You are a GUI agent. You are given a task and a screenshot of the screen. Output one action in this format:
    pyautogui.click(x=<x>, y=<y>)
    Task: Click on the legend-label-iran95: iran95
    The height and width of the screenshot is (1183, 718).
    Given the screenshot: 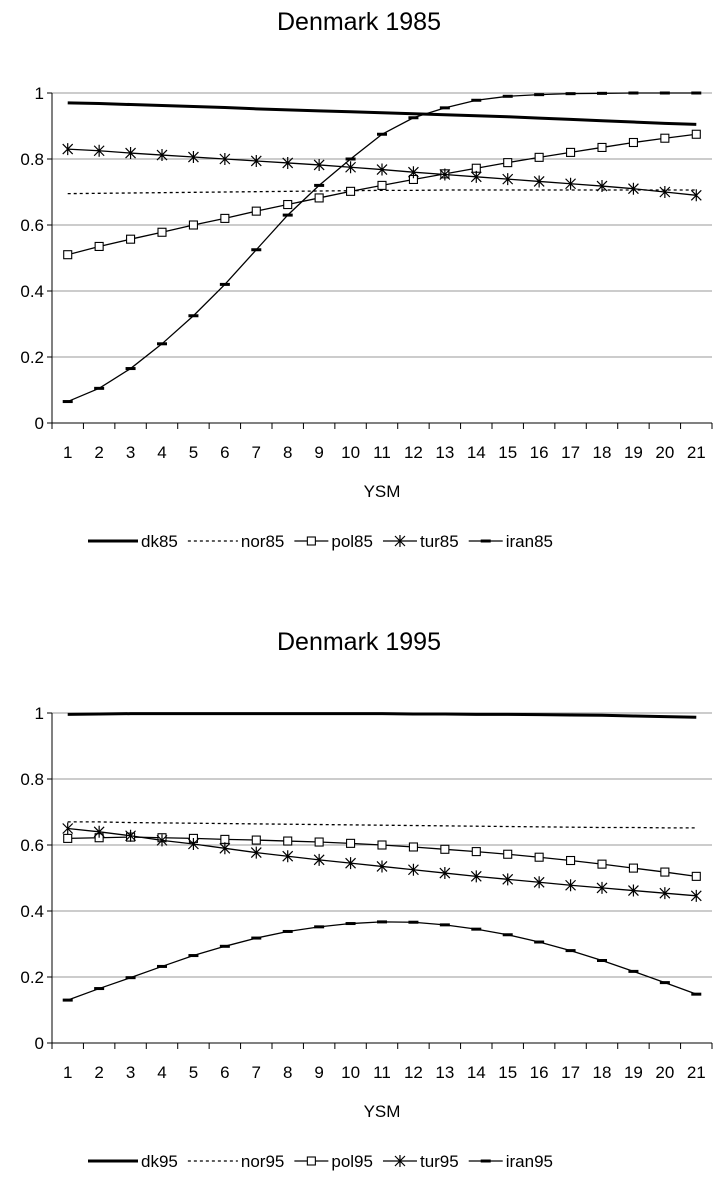 What is the action you would take?
    pyautogui.click(x=529, y=1161)
    